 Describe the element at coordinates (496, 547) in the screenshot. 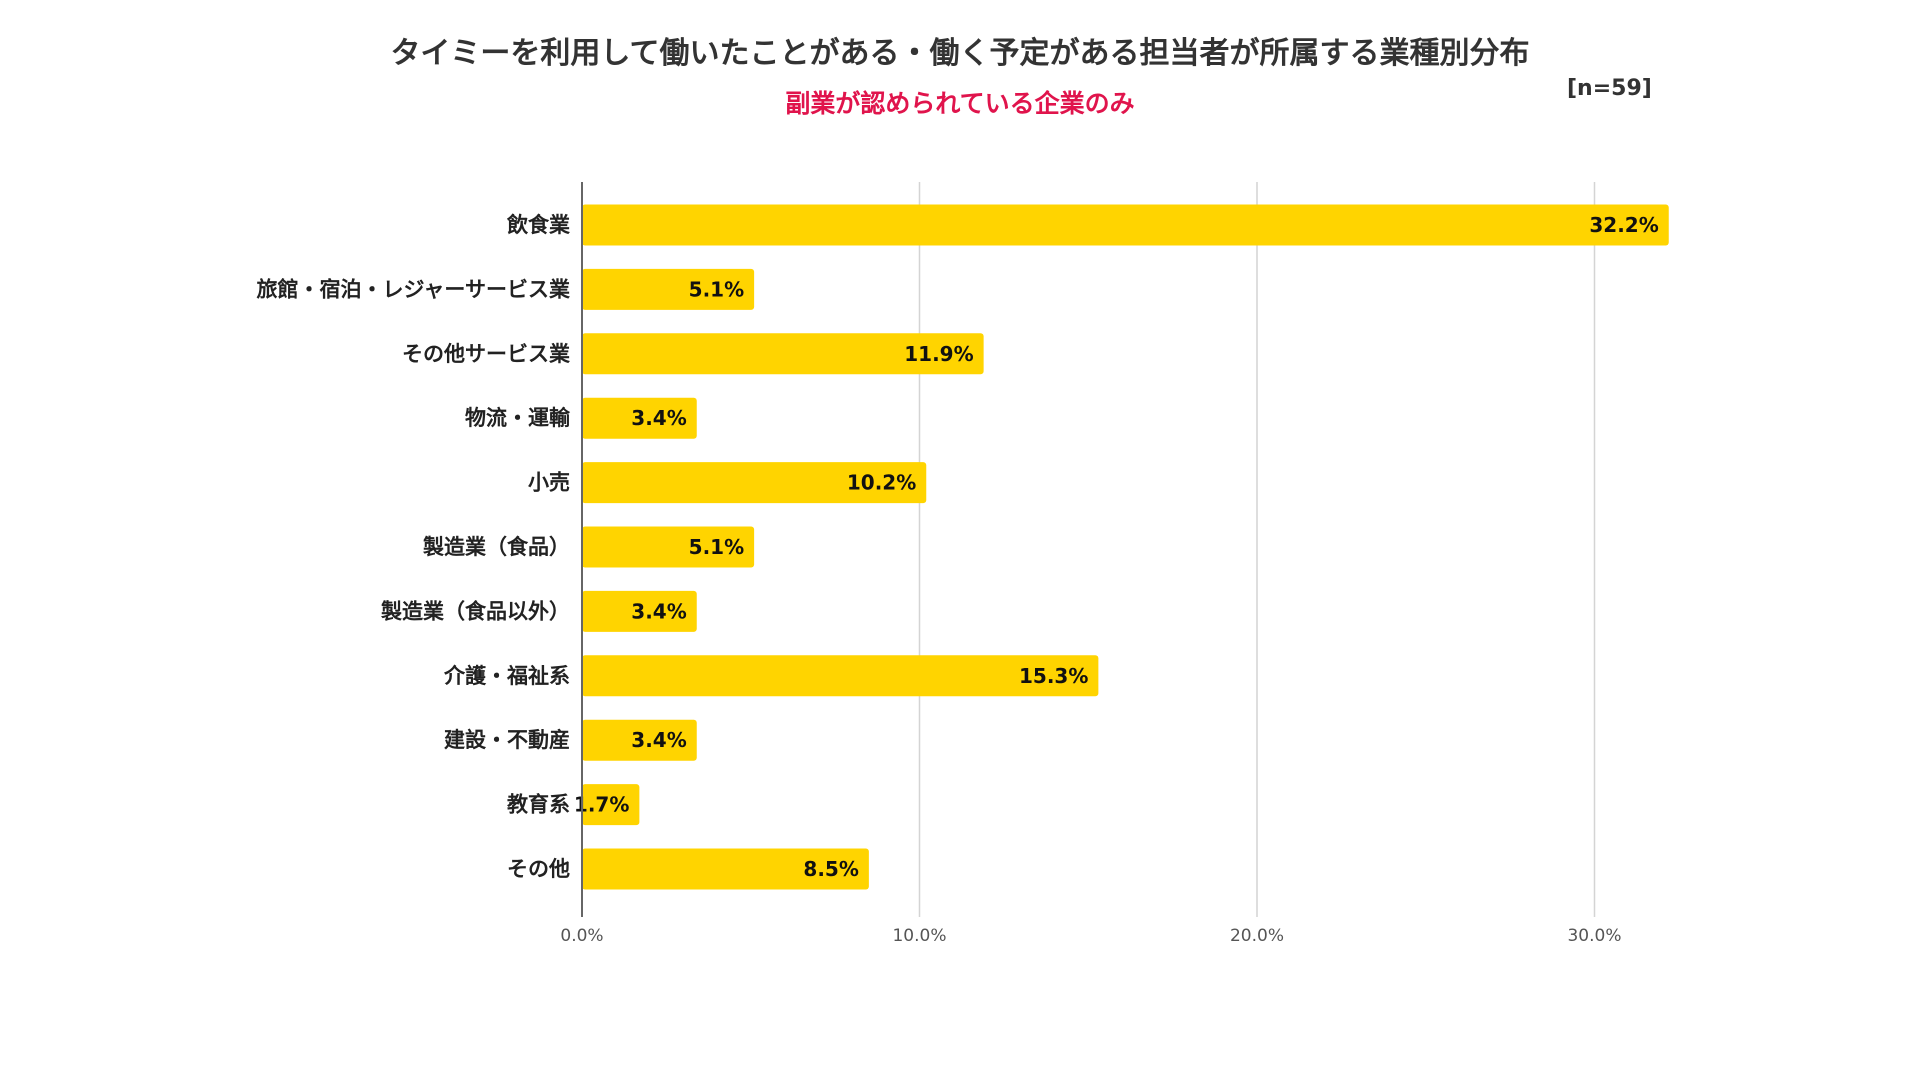

I see `category-label: 製造業（食品）` at that location.